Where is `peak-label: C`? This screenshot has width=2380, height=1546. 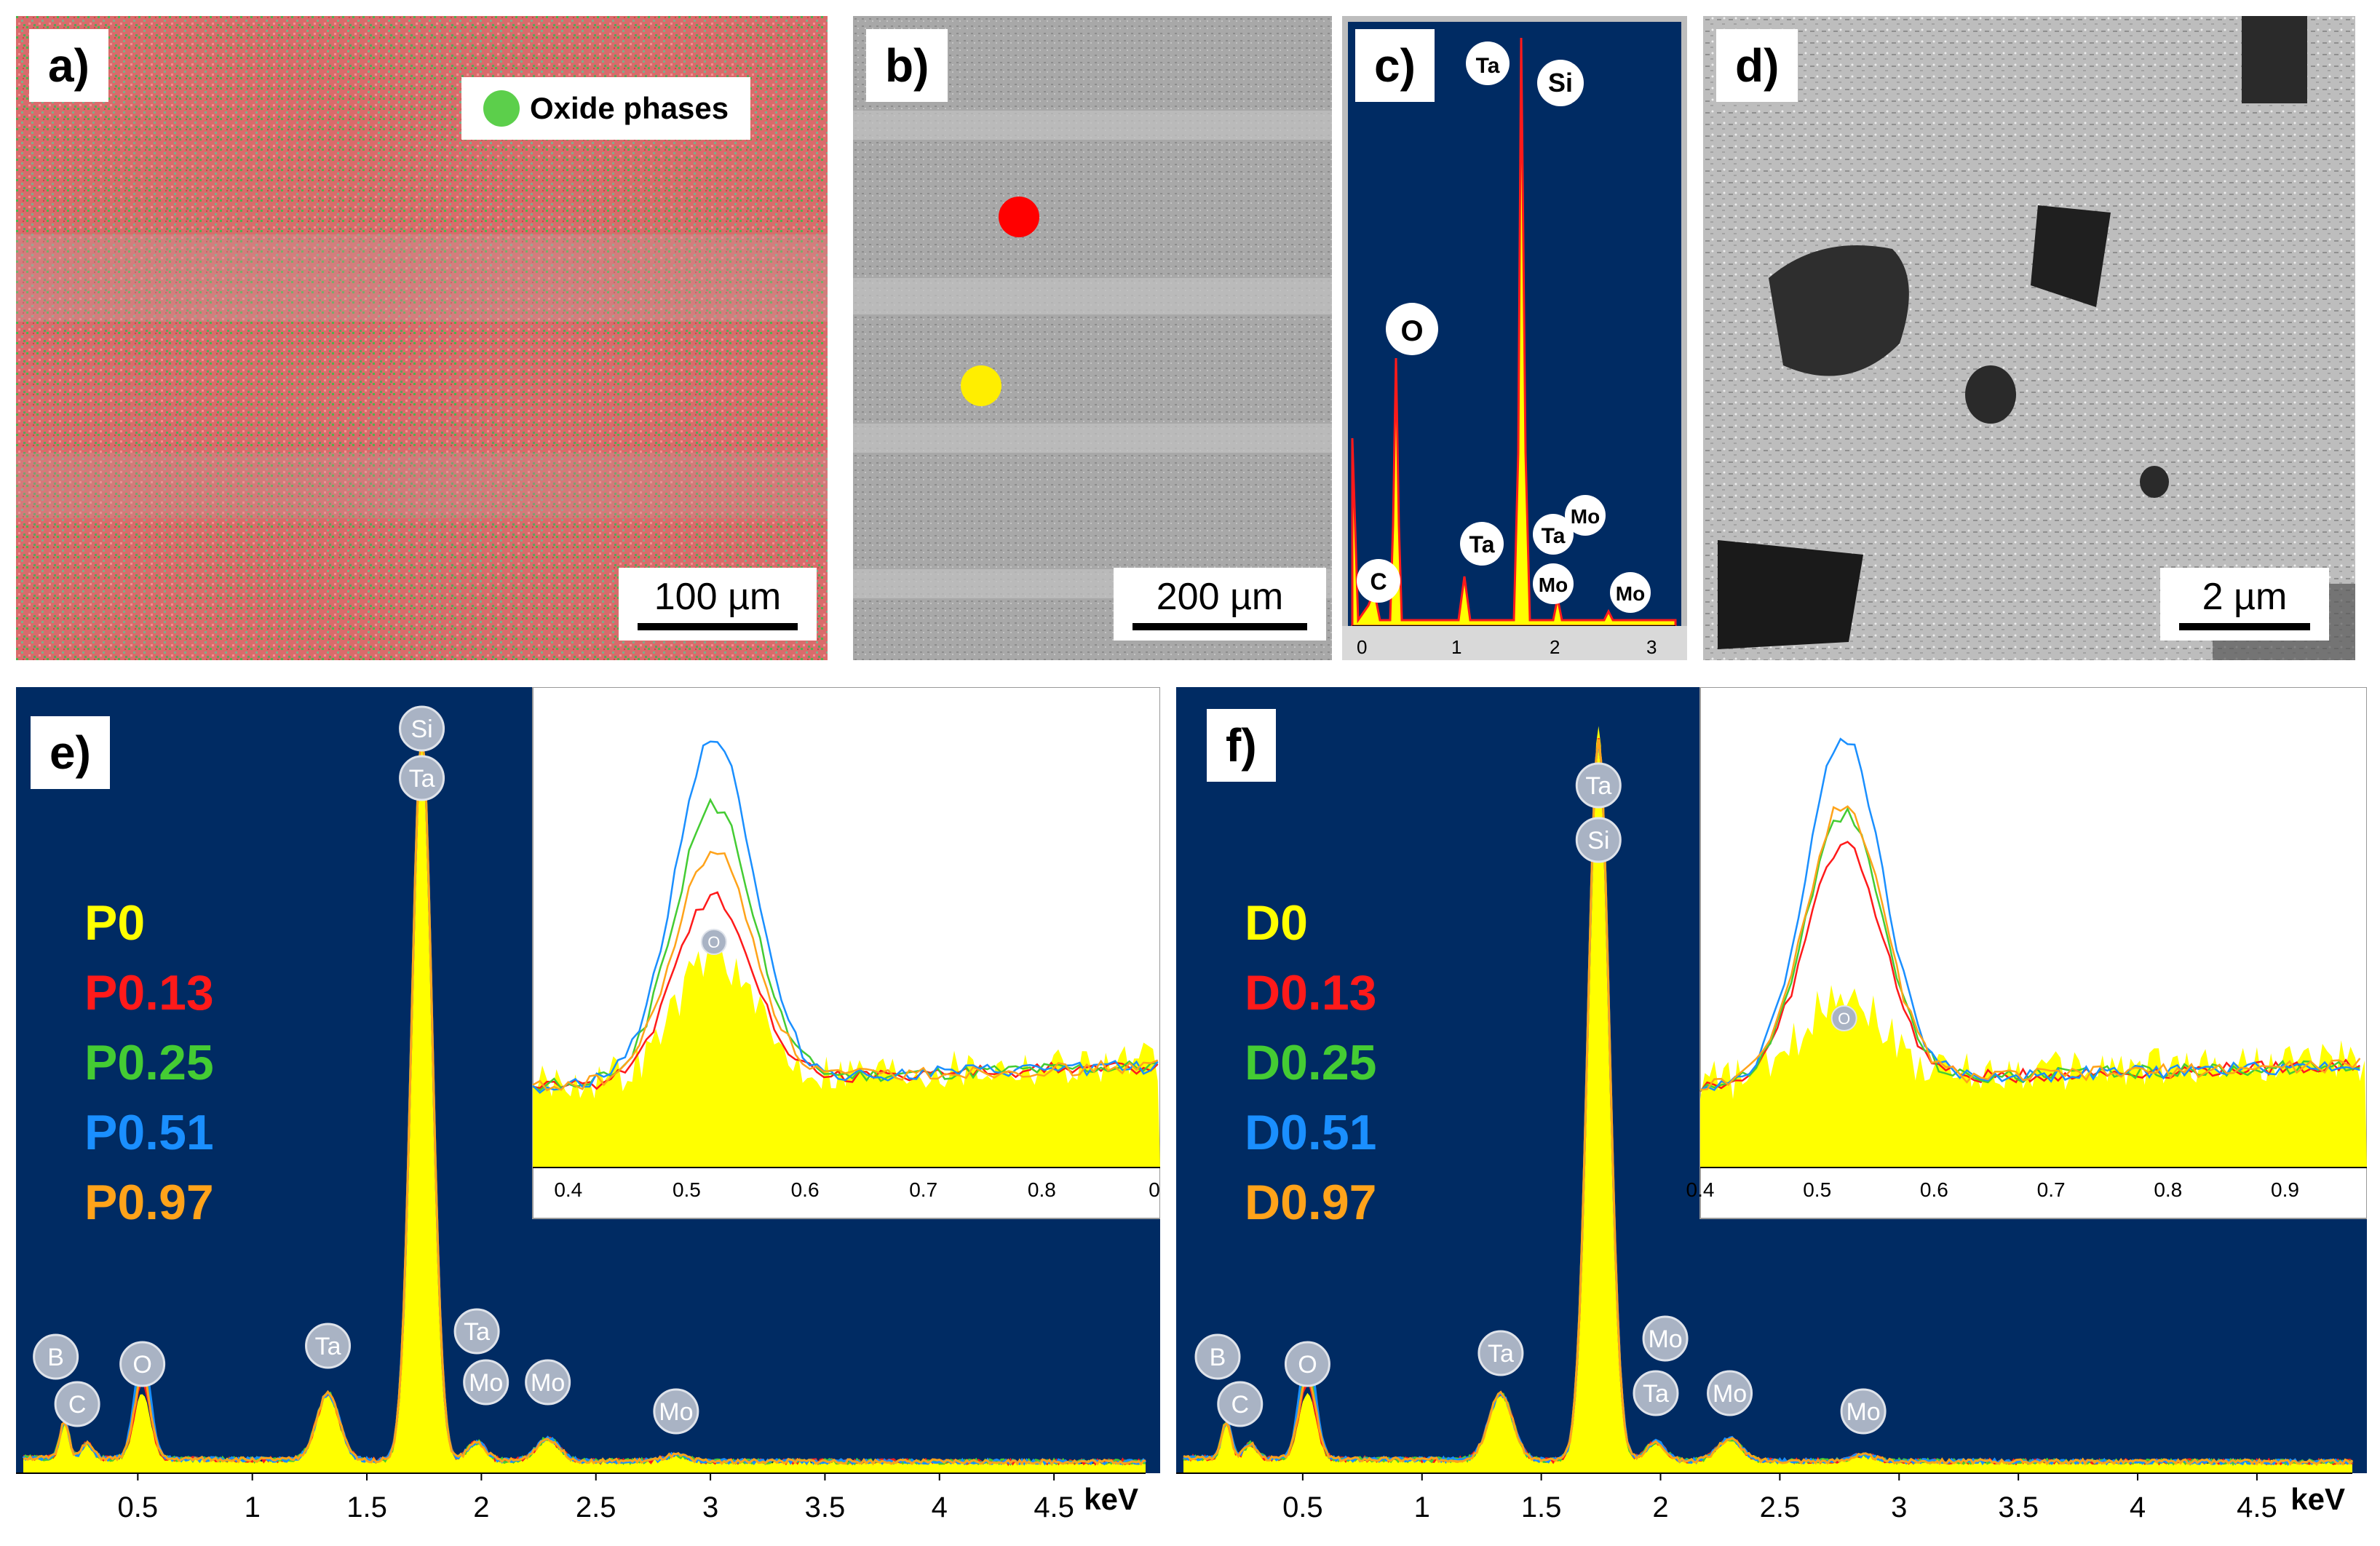 peak-label: C is located at coordinates (77, 1405).